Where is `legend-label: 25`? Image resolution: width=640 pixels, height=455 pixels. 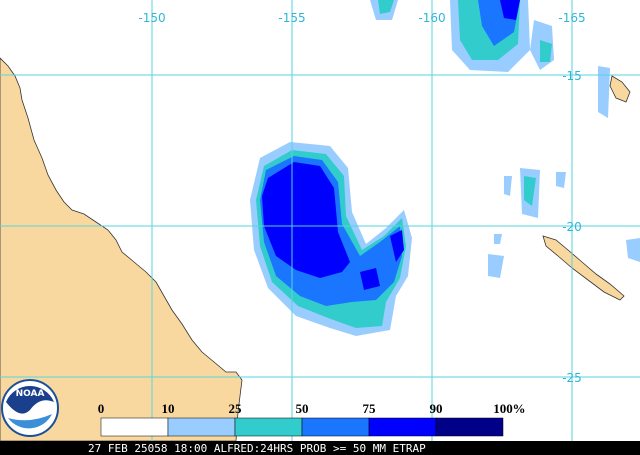
legend-label: 25 is located at coordinates (236, 408).